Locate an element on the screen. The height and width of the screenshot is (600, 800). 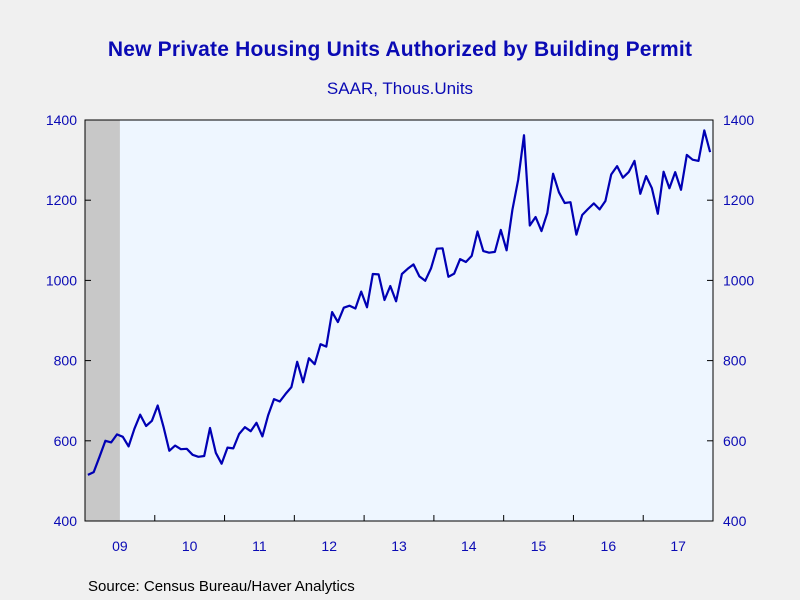
y-tick-label-right: 1000 is located at coordinates (738, 280).